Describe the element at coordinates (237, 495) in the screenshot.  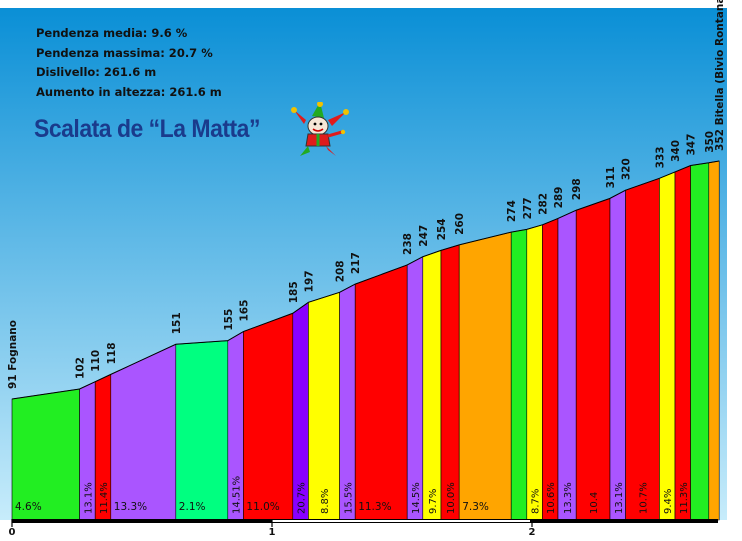
I see `segment-grade-label: 14.51%` at that location.